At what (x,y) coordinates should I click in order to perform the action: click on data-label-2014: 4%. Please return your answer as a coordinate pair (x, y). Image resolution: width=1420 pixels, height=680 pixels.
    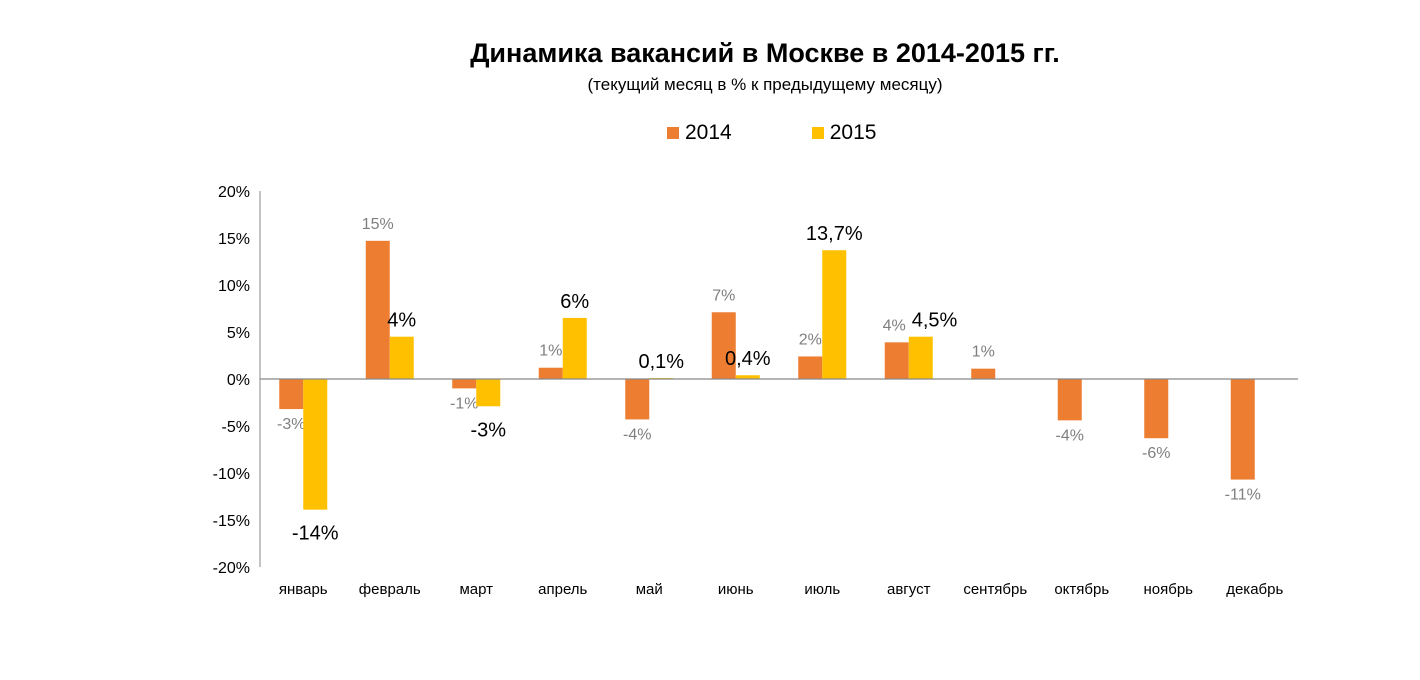
    Looking at the image, I should click on (894, 325).